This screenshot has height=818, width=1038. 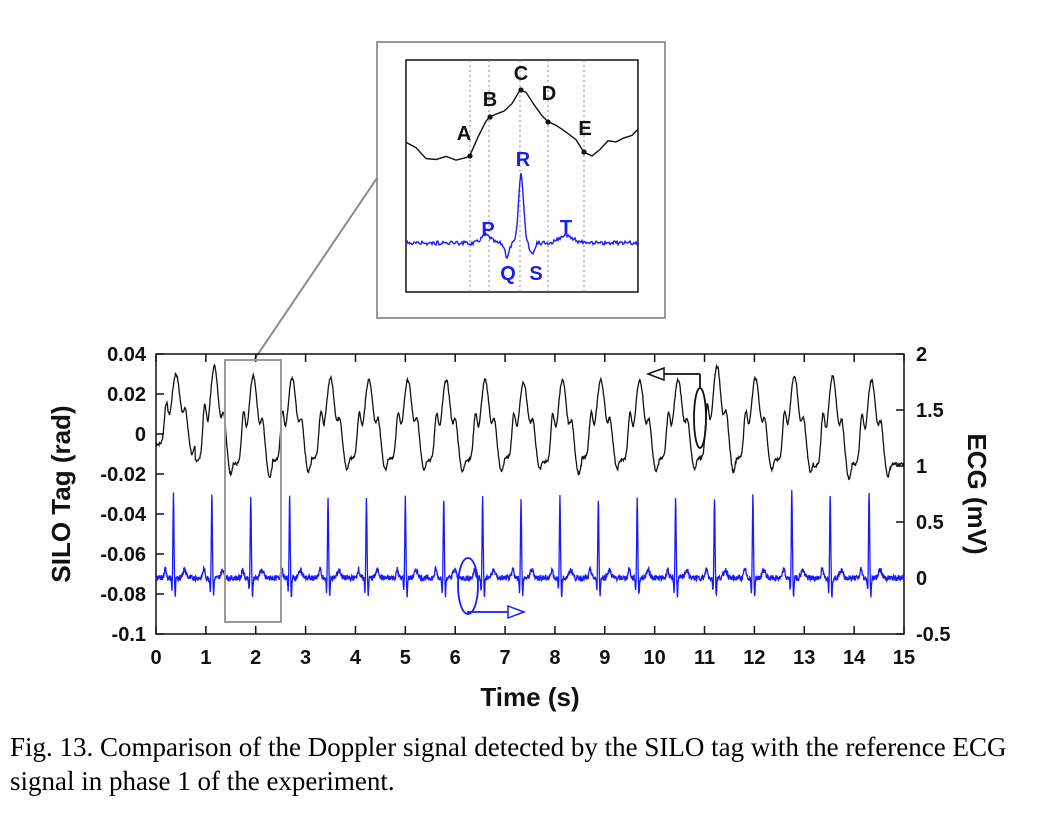 What do you see at coordinates (933, 635) in the screenshot?
I see `y-right-tick-label: -0.5` at bounding box center [933, 635].